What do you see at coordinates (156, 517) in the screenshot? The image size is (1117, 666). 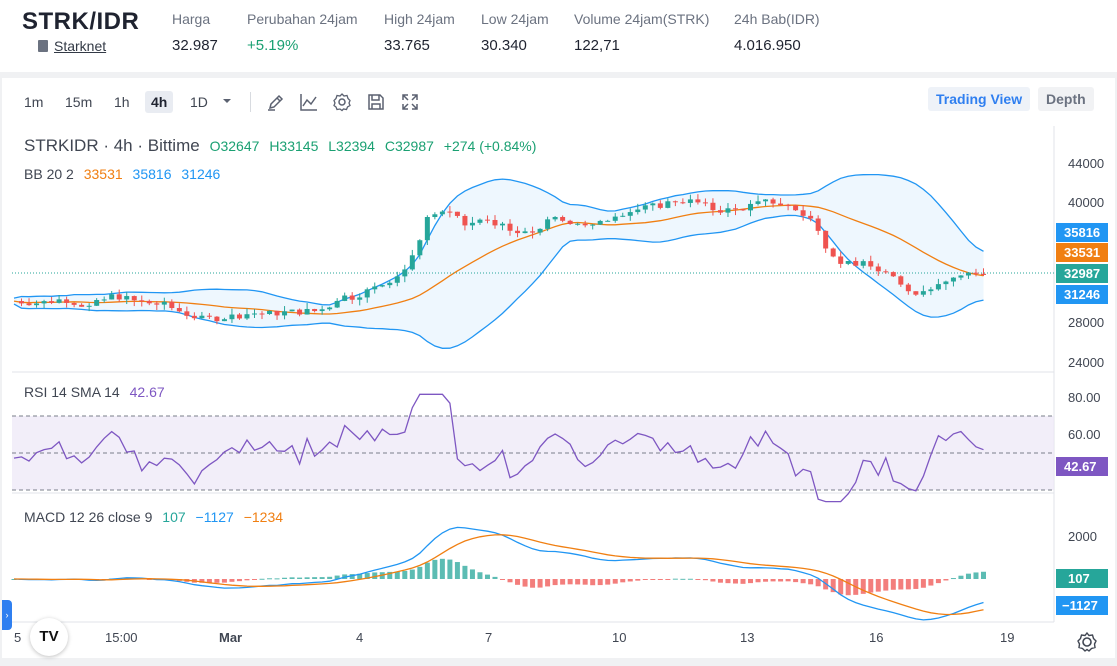 I see `macd-legend: MACD 12 26 close 9 107 −1127 −1234` at bounding box center [156, 517].